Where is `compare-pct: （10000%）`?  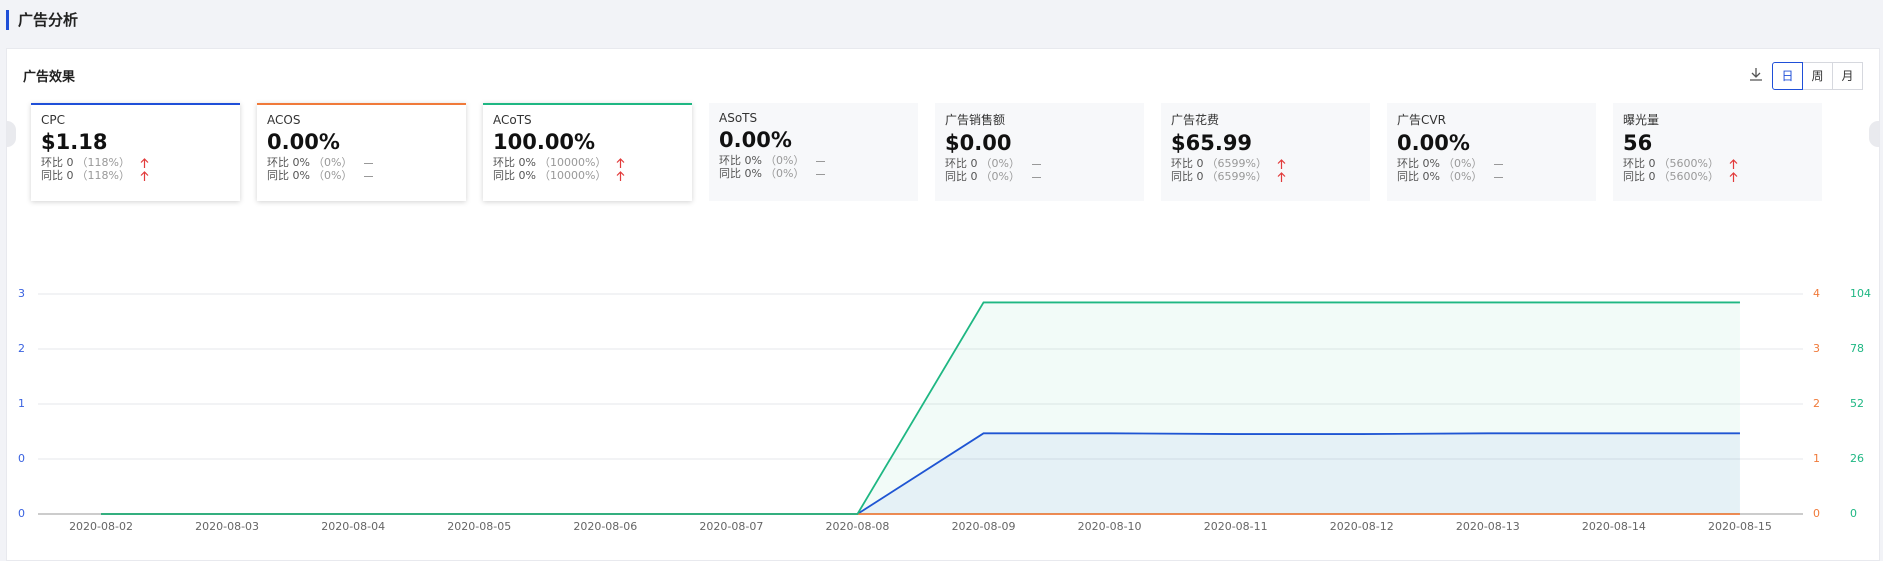 compare-pct: （10000%） is located at coordinates (572, 162).